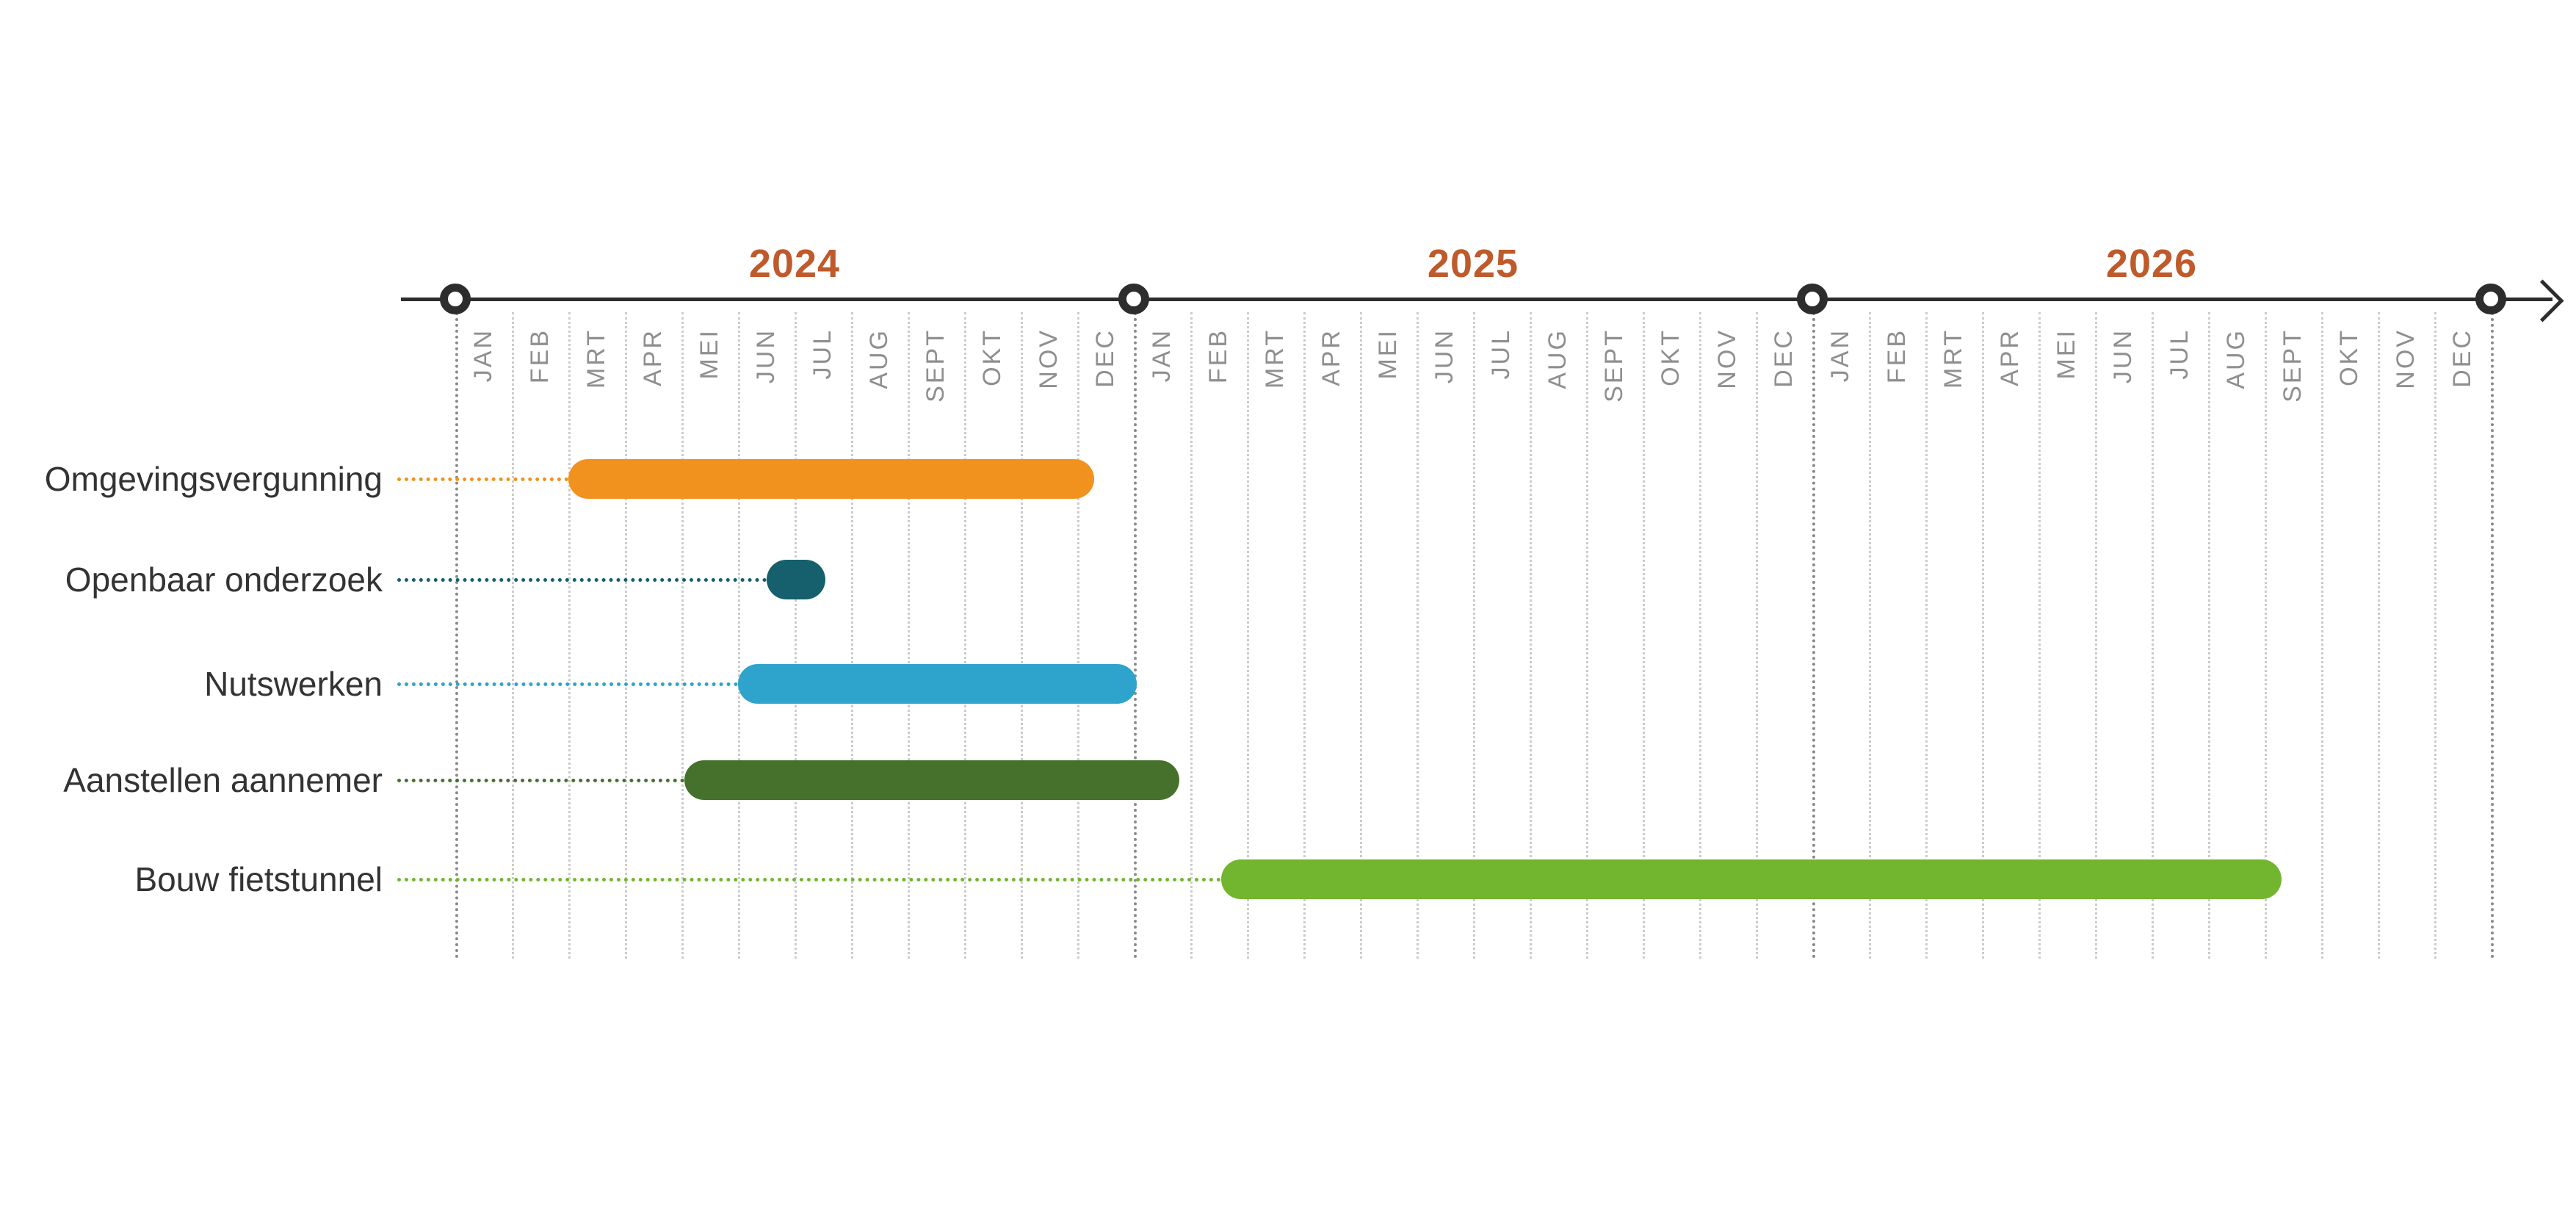  I want to click on year-label: 2026, so click(2151, 264).